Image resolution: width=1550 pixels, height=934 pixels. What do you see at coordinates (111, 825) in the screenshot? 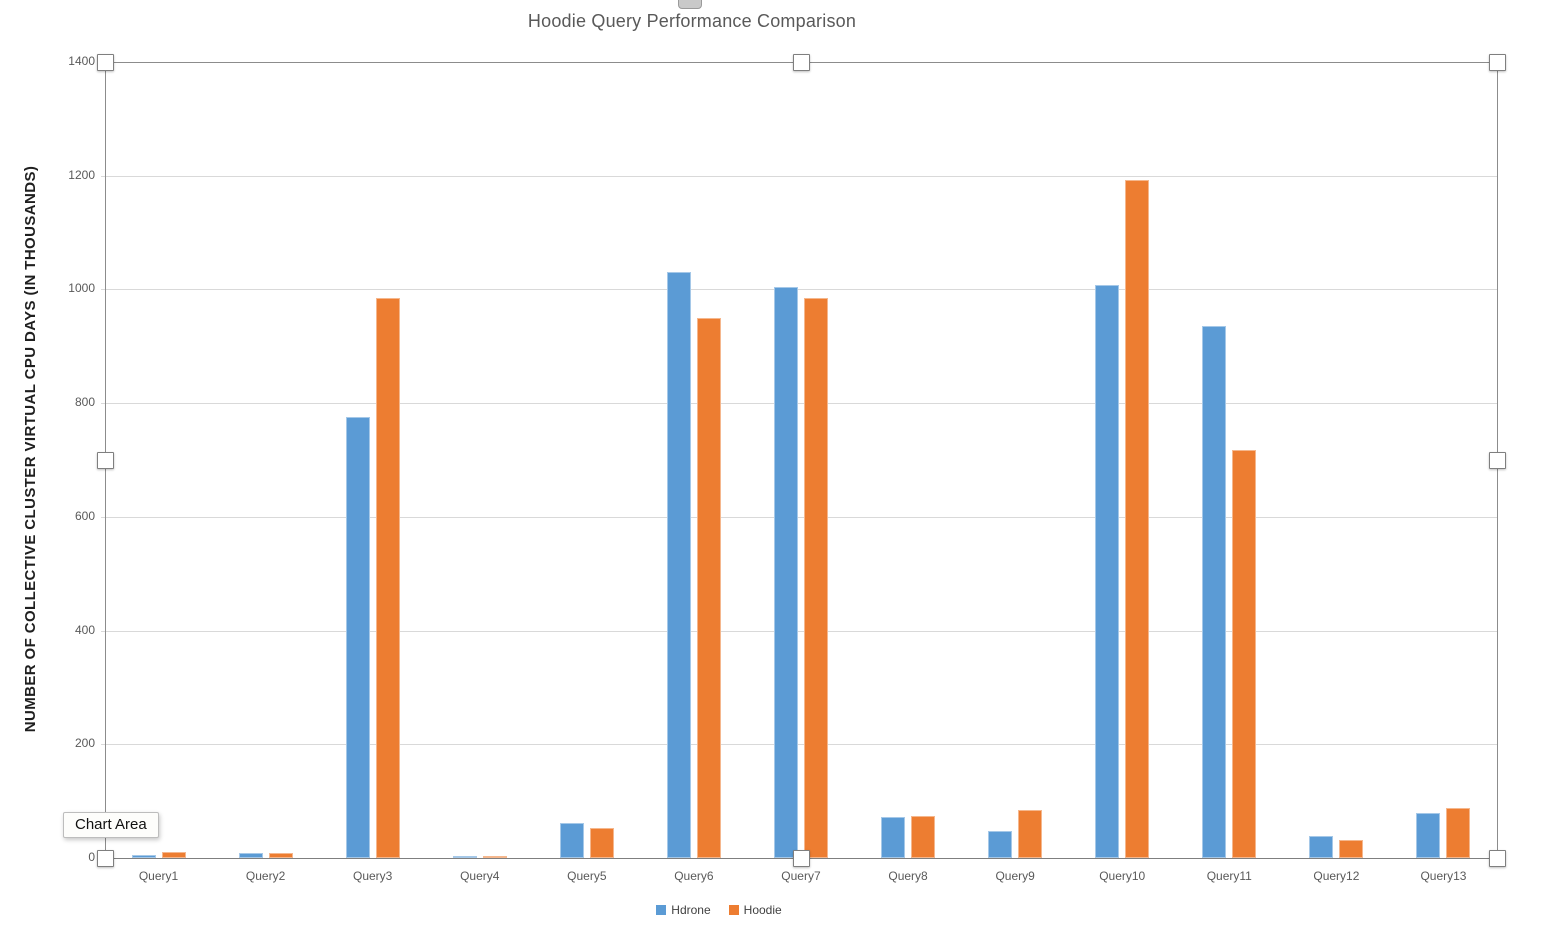
I see `chart-area-tooltip: Chart Area` at bounding box center [111, 825].